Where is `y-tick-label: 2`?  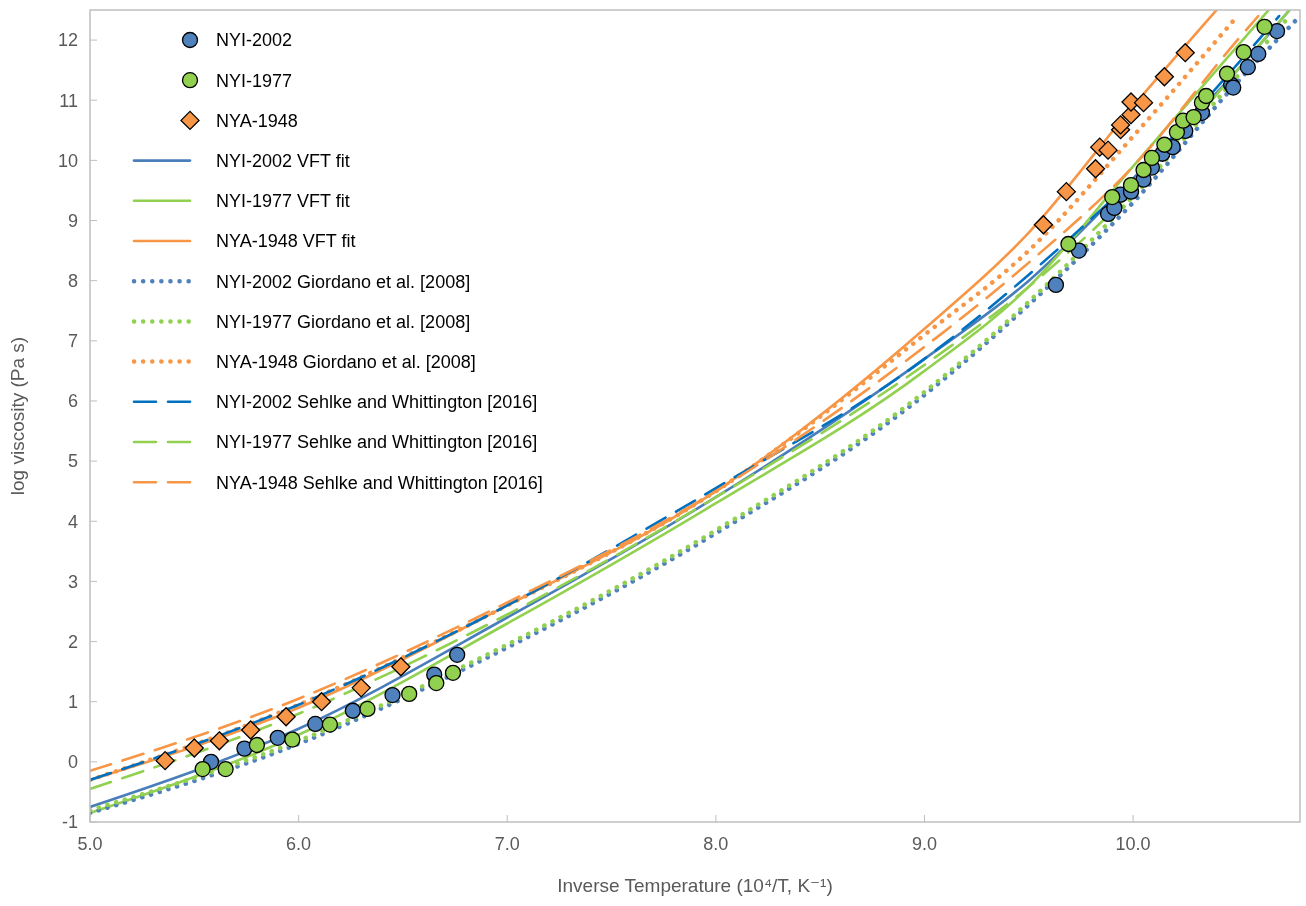
y-tick-label: 2 is located at coordinates (72, 641).